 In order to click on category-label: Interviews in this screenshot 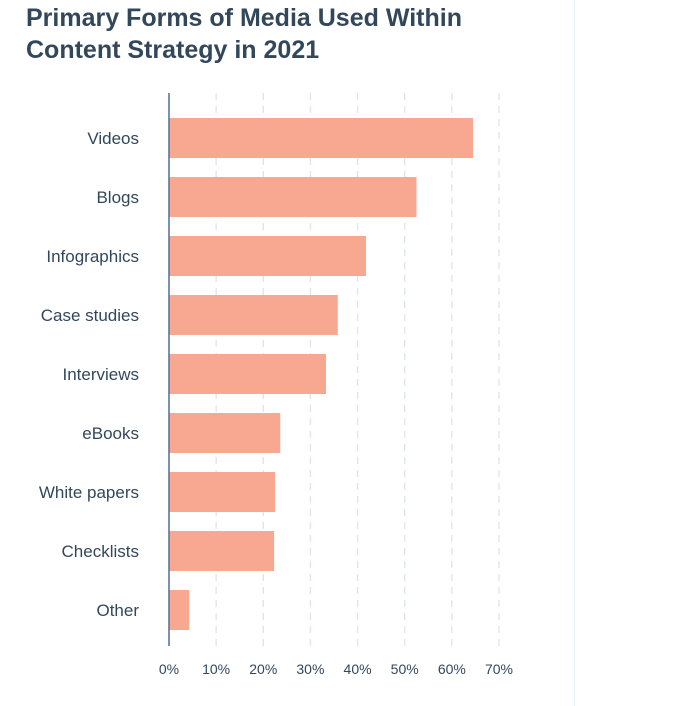, I will do `click(100, 374)`.